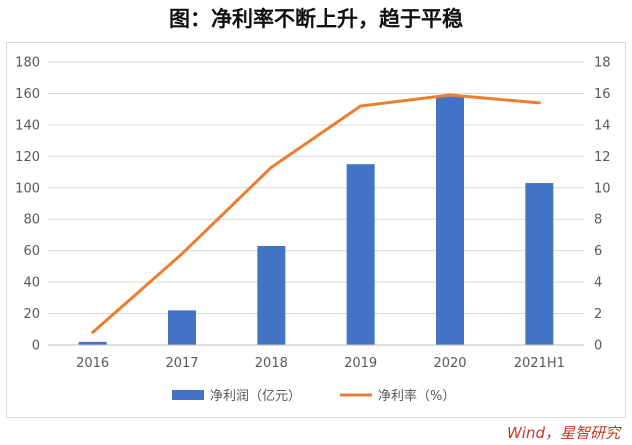 Image resolution: width=632 pixels, height=445 pixels. What do you see at coordinates (27, 63) in the screenshot?
I see `y-left-tick-label: 180` at bounding box center [27, 63].